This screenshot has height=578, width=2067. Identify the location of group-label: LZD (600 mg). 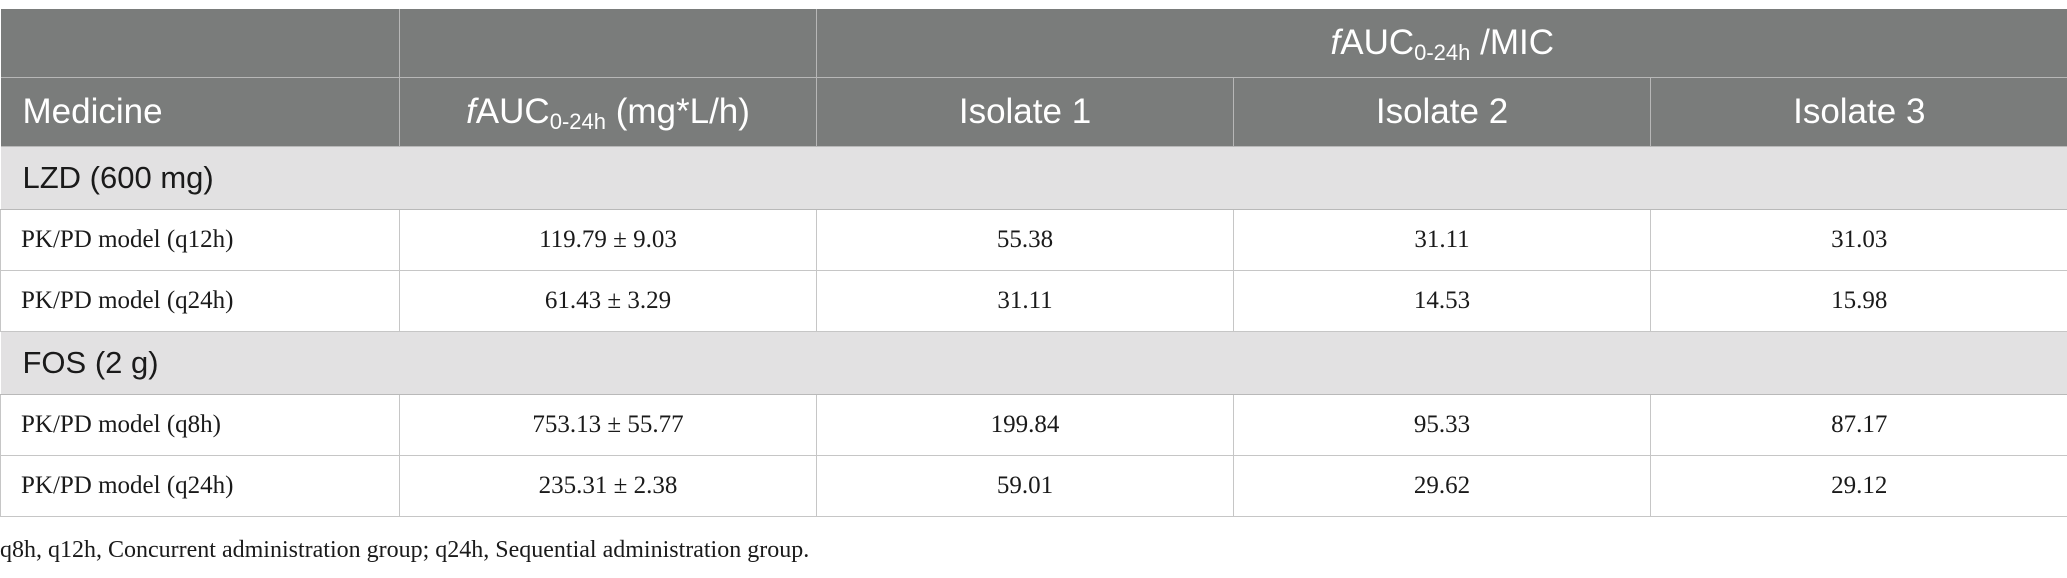
(1033, 178).